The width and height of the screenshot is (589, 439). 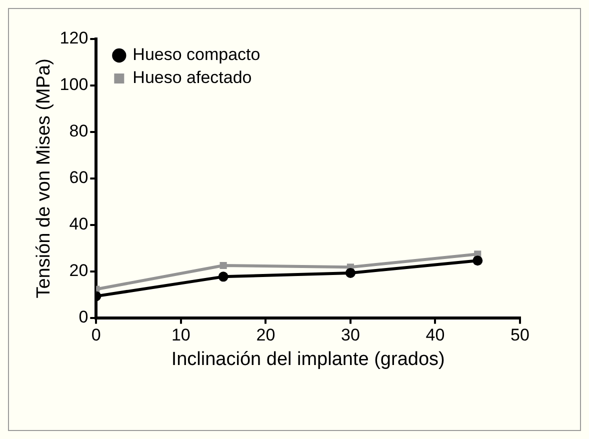 I want to click on y-axis-title: Tensión de von Mises (MPa), so click(x=44, y=178).